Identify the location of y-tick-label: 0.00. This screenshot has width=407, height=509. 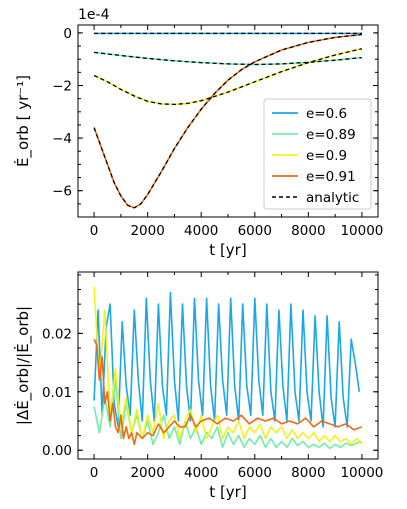
(57, 451).